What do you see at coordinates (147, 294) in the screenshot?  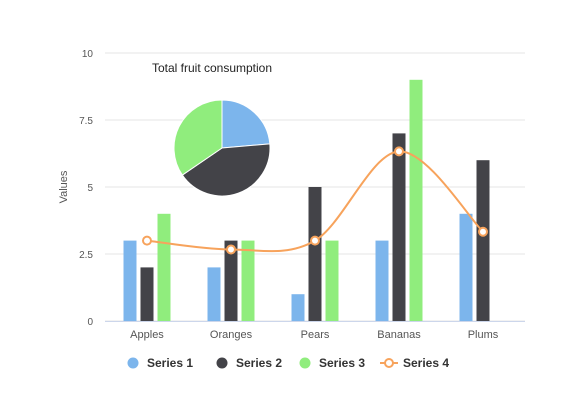 I see `bar-series-2-apples` at bounding box center [147, 294].